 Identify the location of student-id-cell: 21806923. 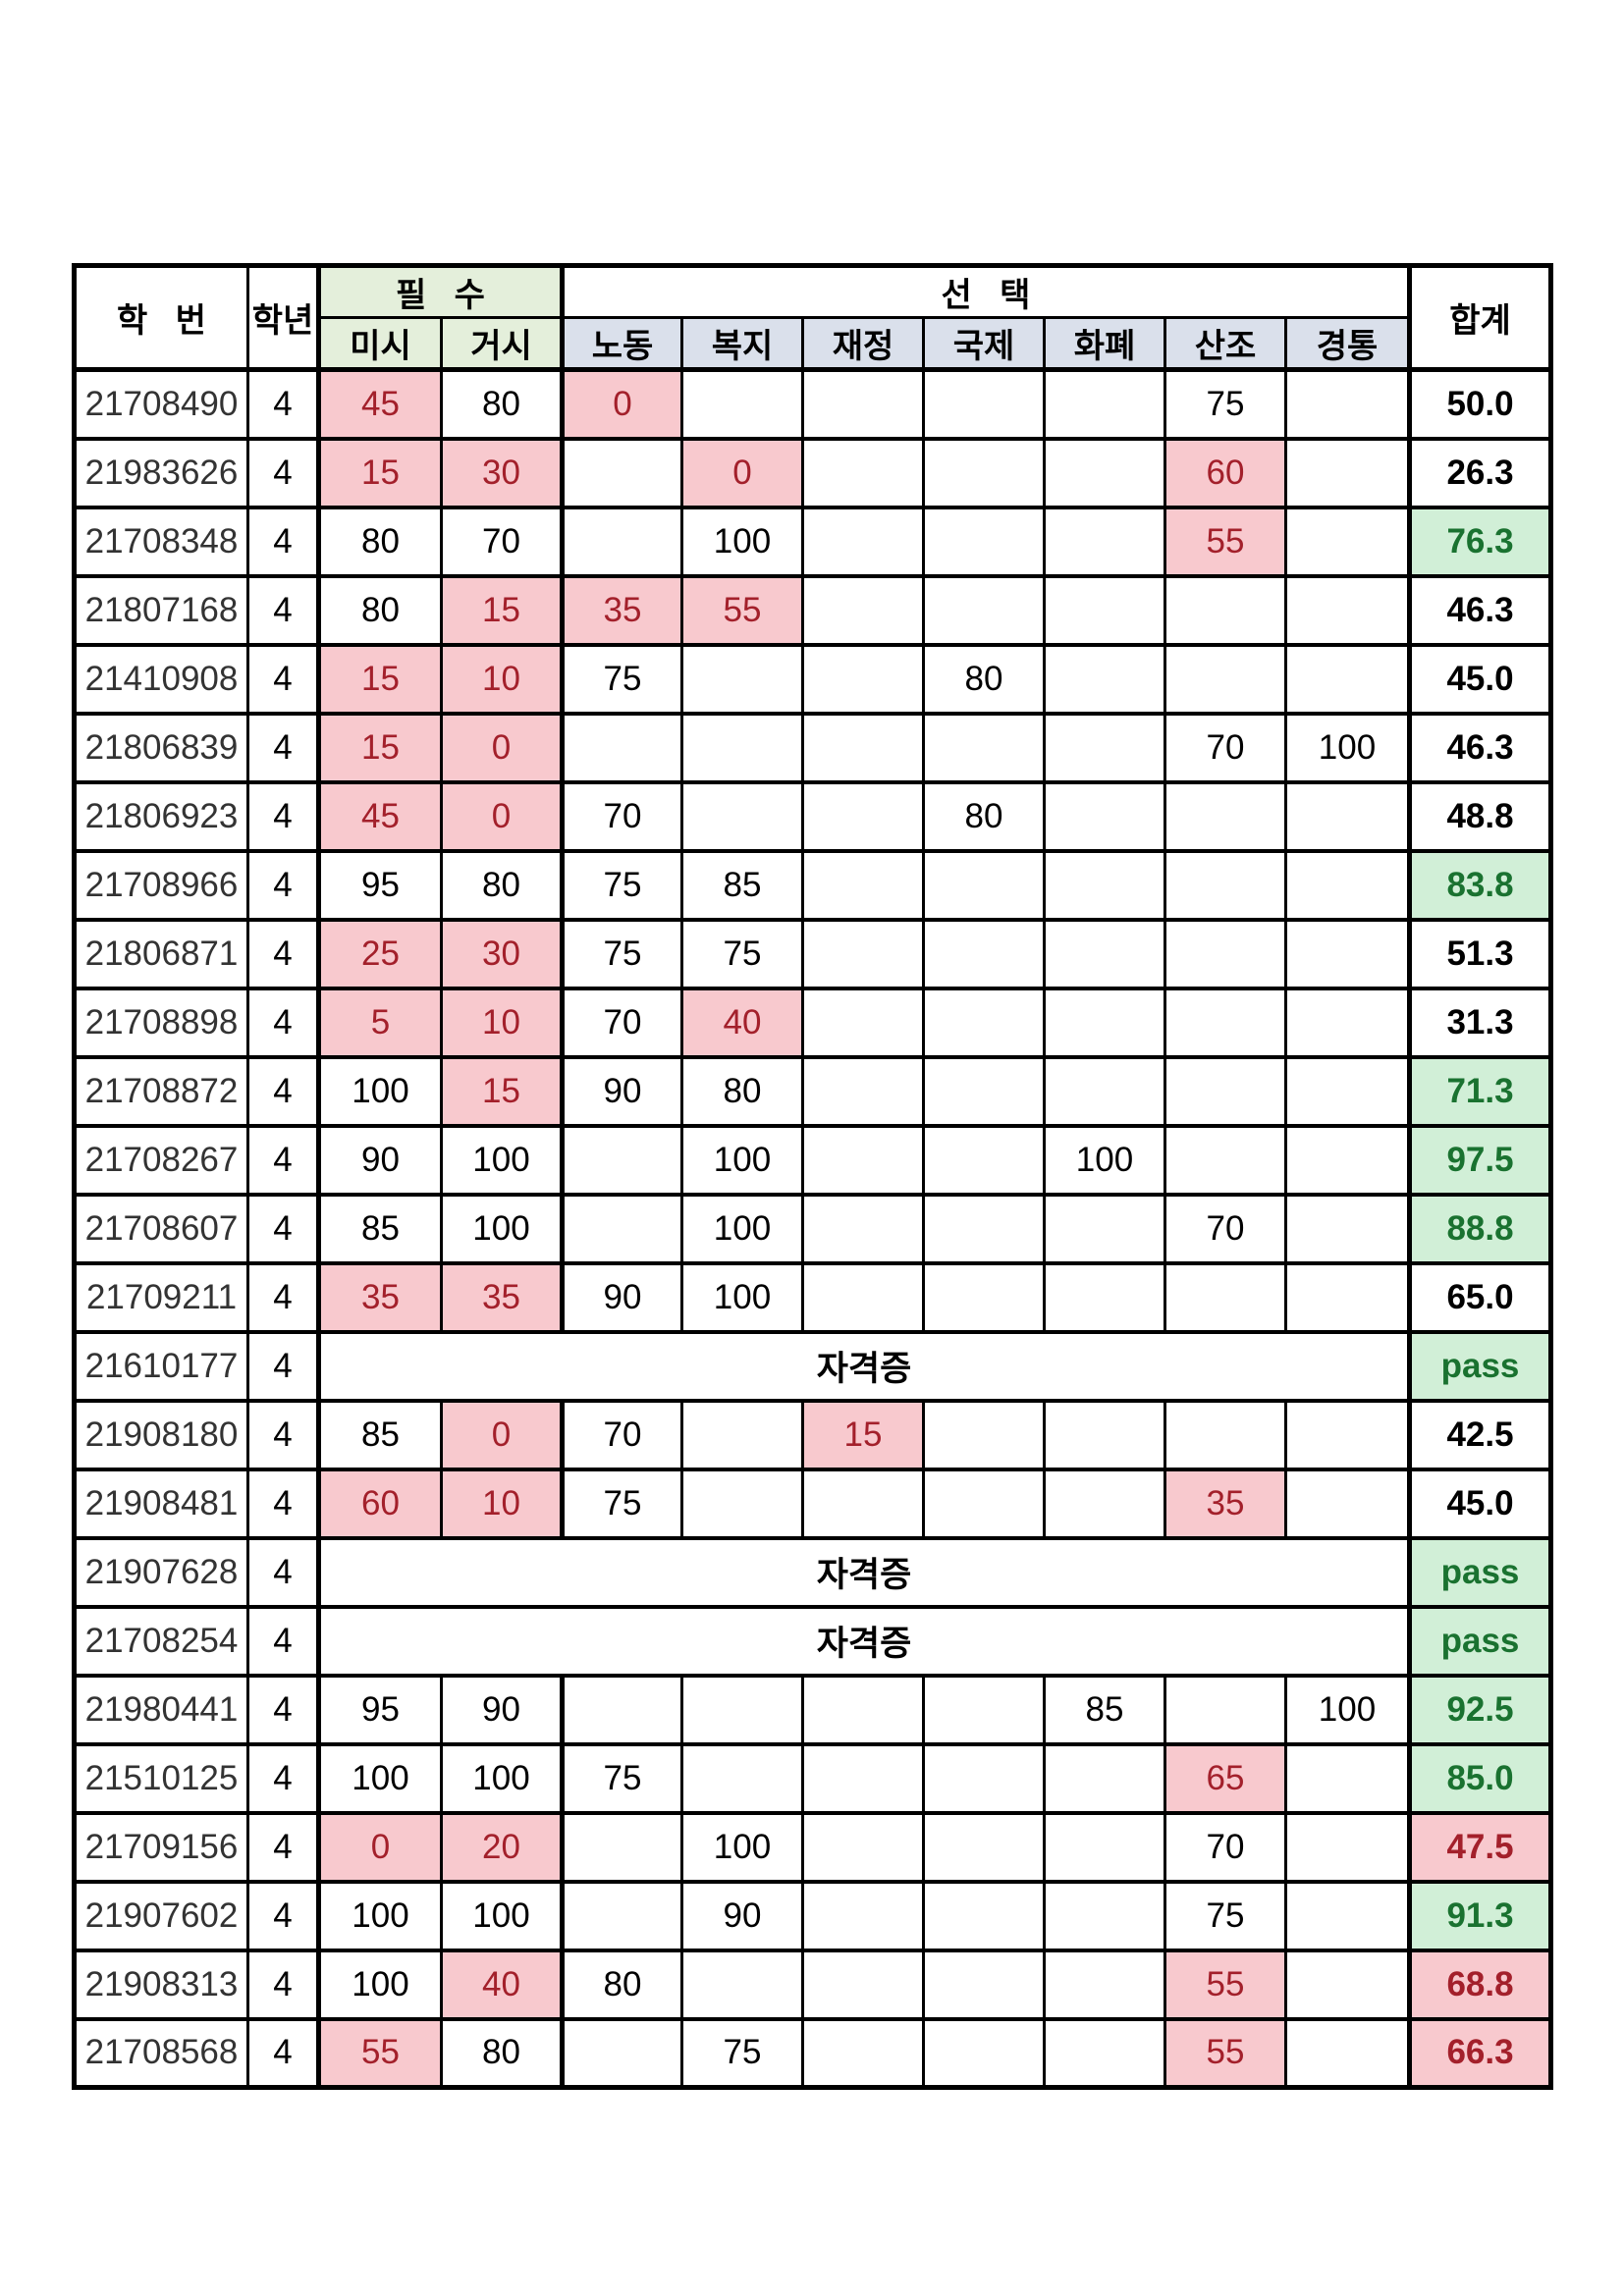
(161, 816).